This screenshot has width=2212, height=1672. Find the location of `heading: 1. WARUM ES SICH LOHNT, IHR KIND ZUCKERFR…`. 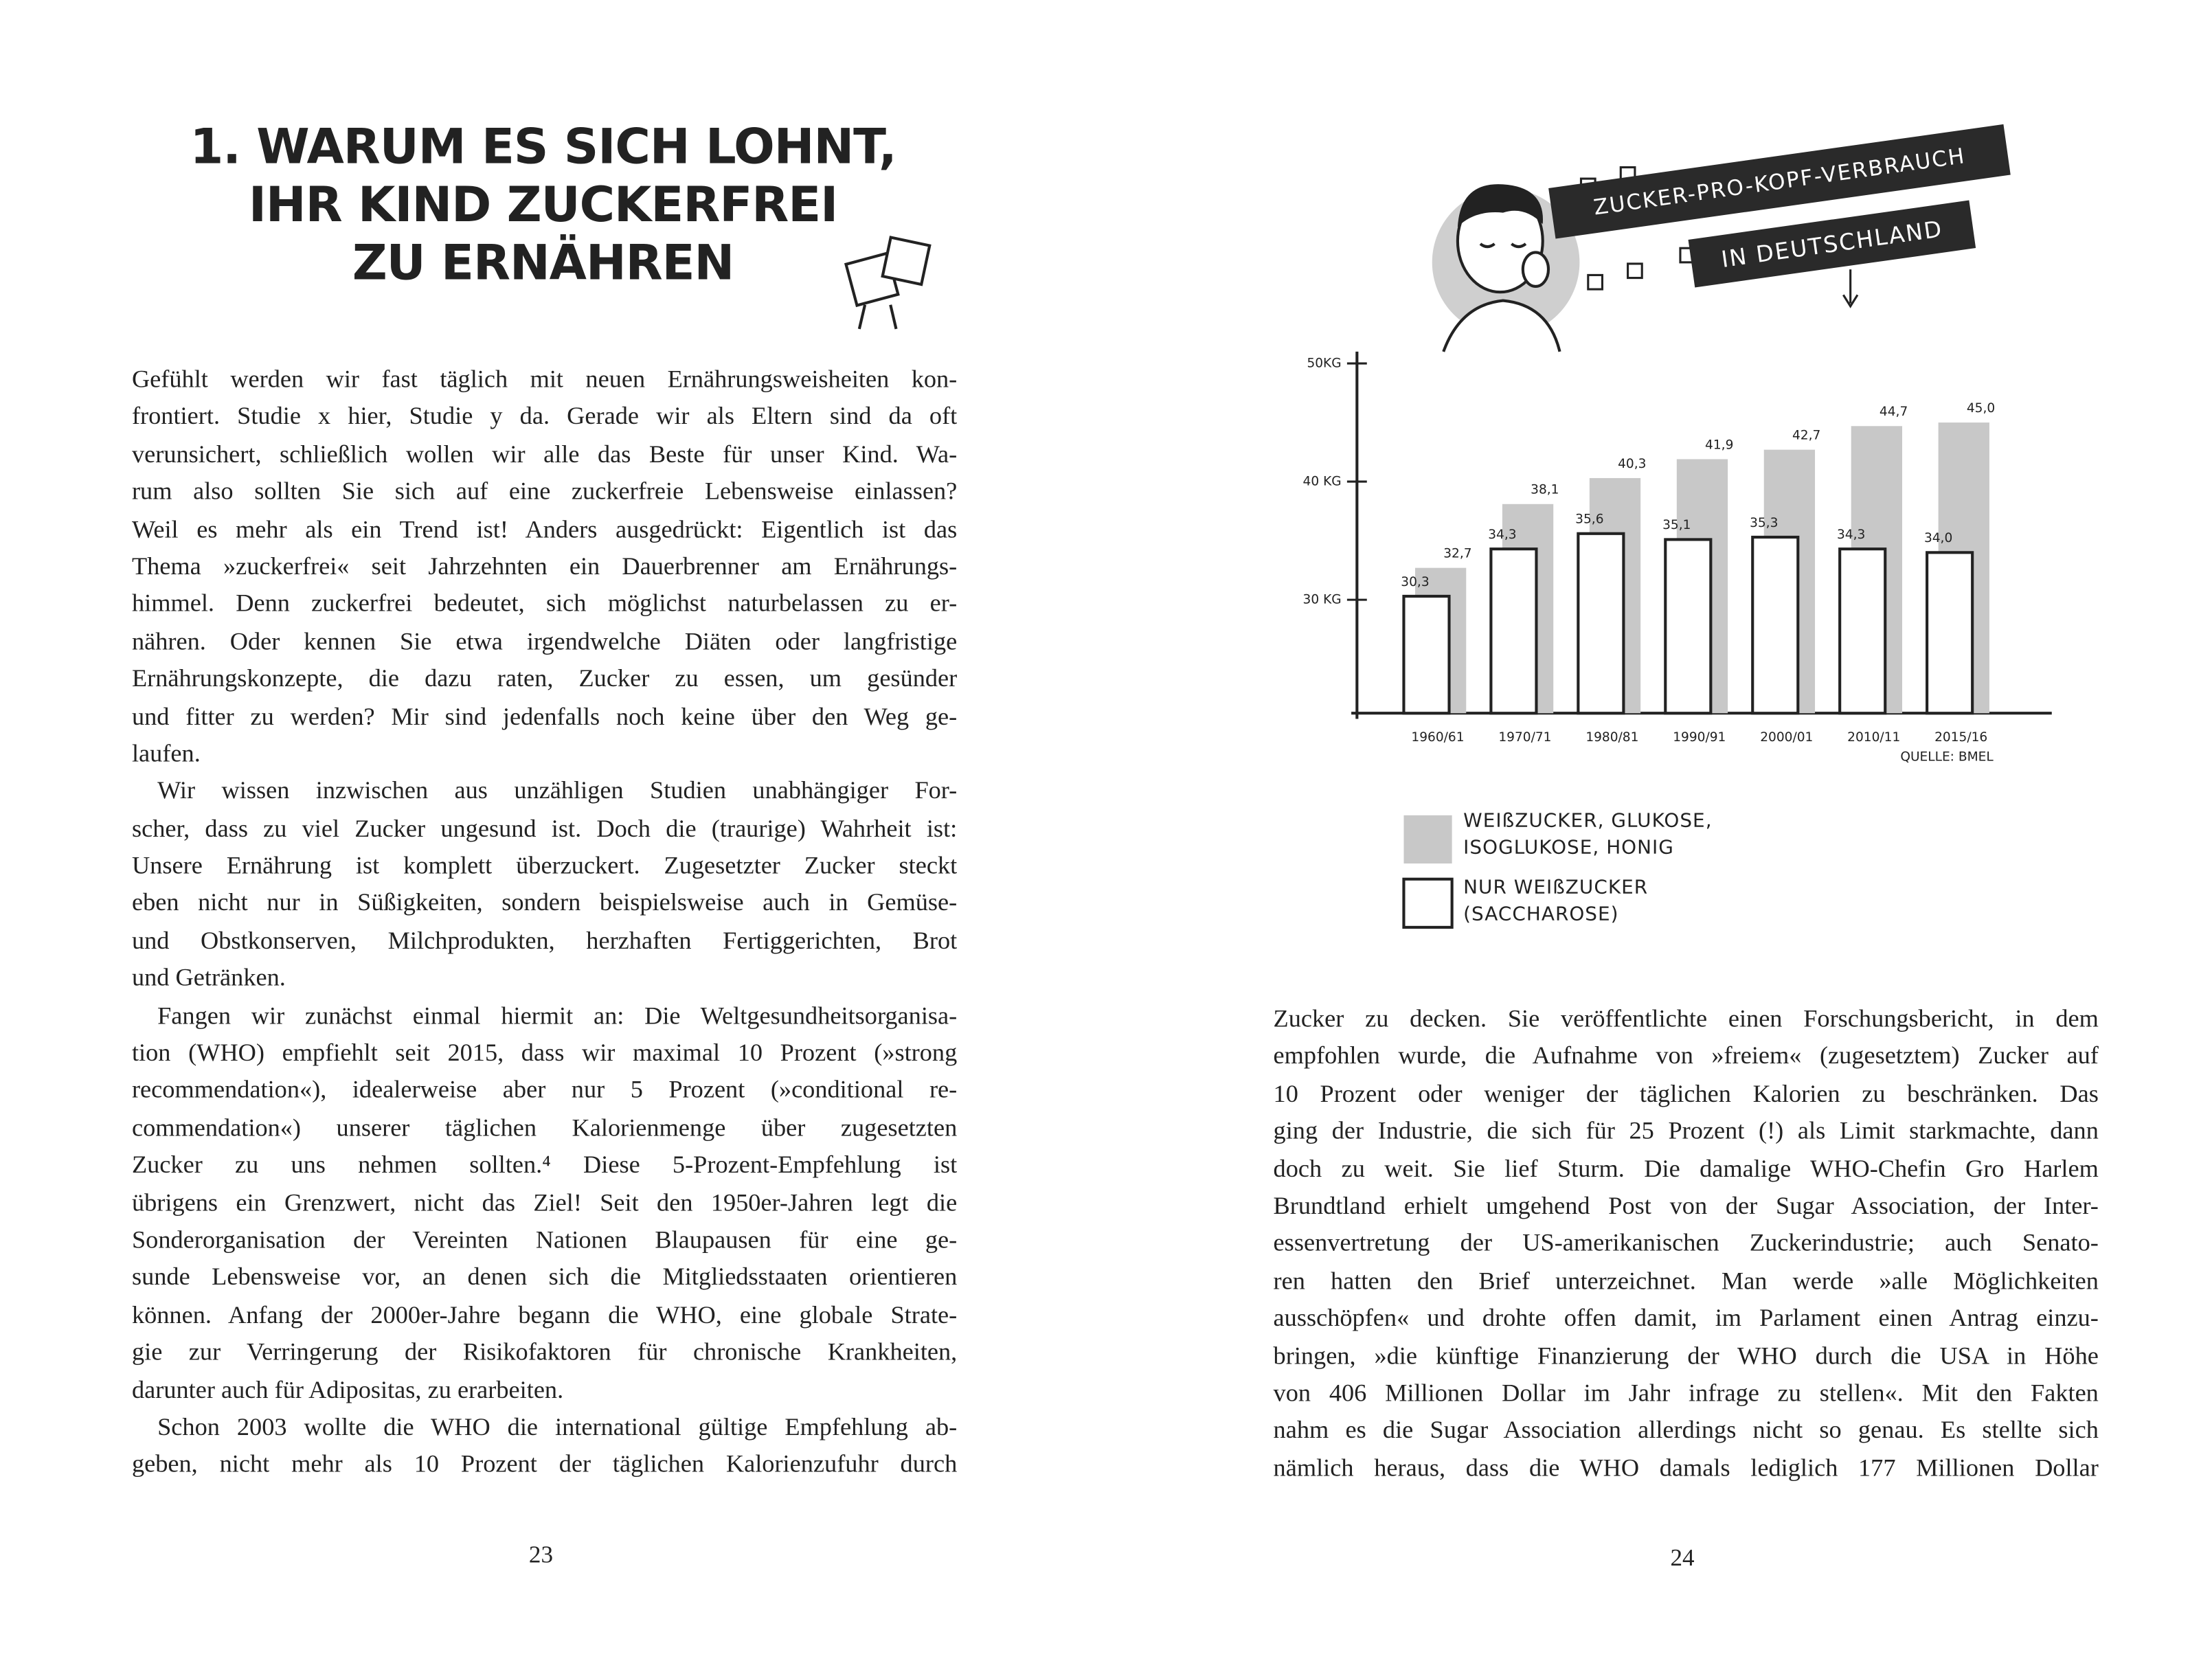

heading: 1. WARUM ES SICH LOHNT, IHR KIND ZUCKERFR… is located at coordinates (543, 206).